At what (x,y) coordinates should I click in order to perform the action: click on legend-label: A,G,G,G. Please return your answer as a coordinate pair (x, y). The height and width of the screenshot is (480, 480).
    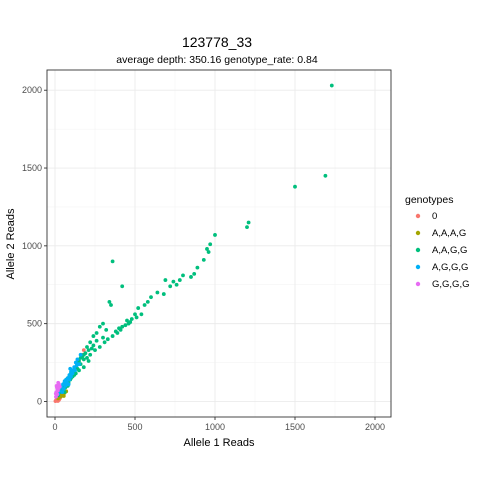
    Looking at the image, I should click on (450, 267).